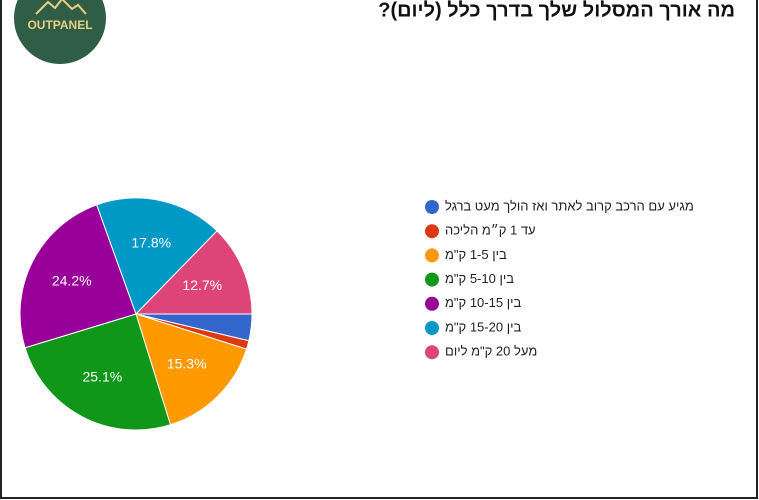 The width and height of the screenshot is (759, 500). What do you see at coordinates (490, 230) in the screenshot?
I see `legend-label: עד 1 ק״מ הליכה` at bounding box center [490, 230].